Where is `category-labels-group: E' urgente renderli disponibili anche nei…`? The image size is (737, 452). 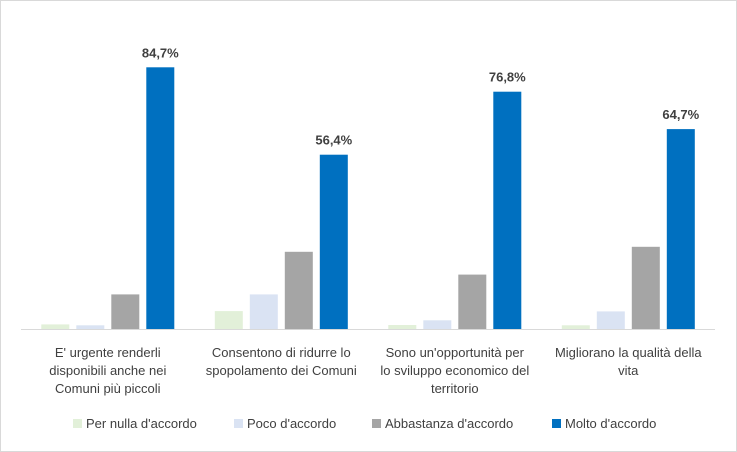
category-labels-group: E' urgente renderli disponibili anche nei… is located at coordinates (375, 370).